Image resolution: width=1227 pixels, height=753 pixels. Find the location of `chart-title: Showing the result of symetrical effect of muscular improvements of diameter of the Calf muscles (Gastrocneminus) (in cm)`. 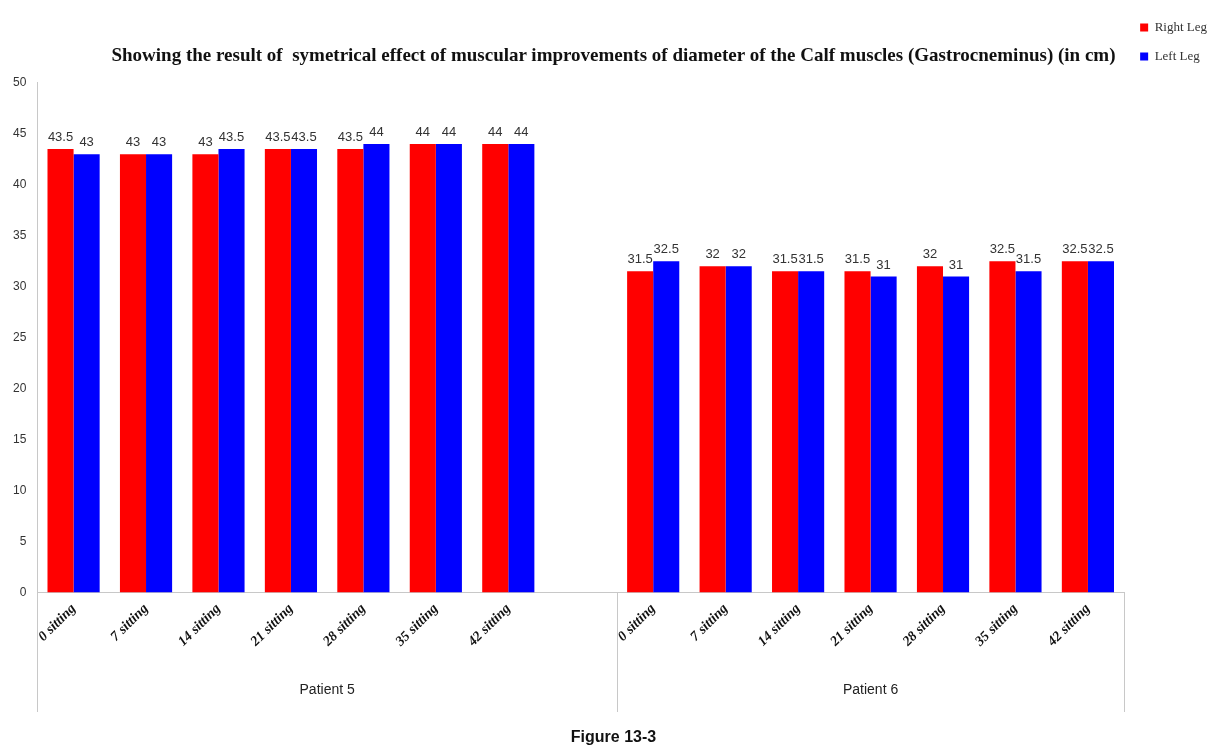

chart-title: Showing the result of symetrical effect of muscular improvements of diameter of the Calf muscles (Gastrocneminus) (in cm) is located at coordinates (613, 55).